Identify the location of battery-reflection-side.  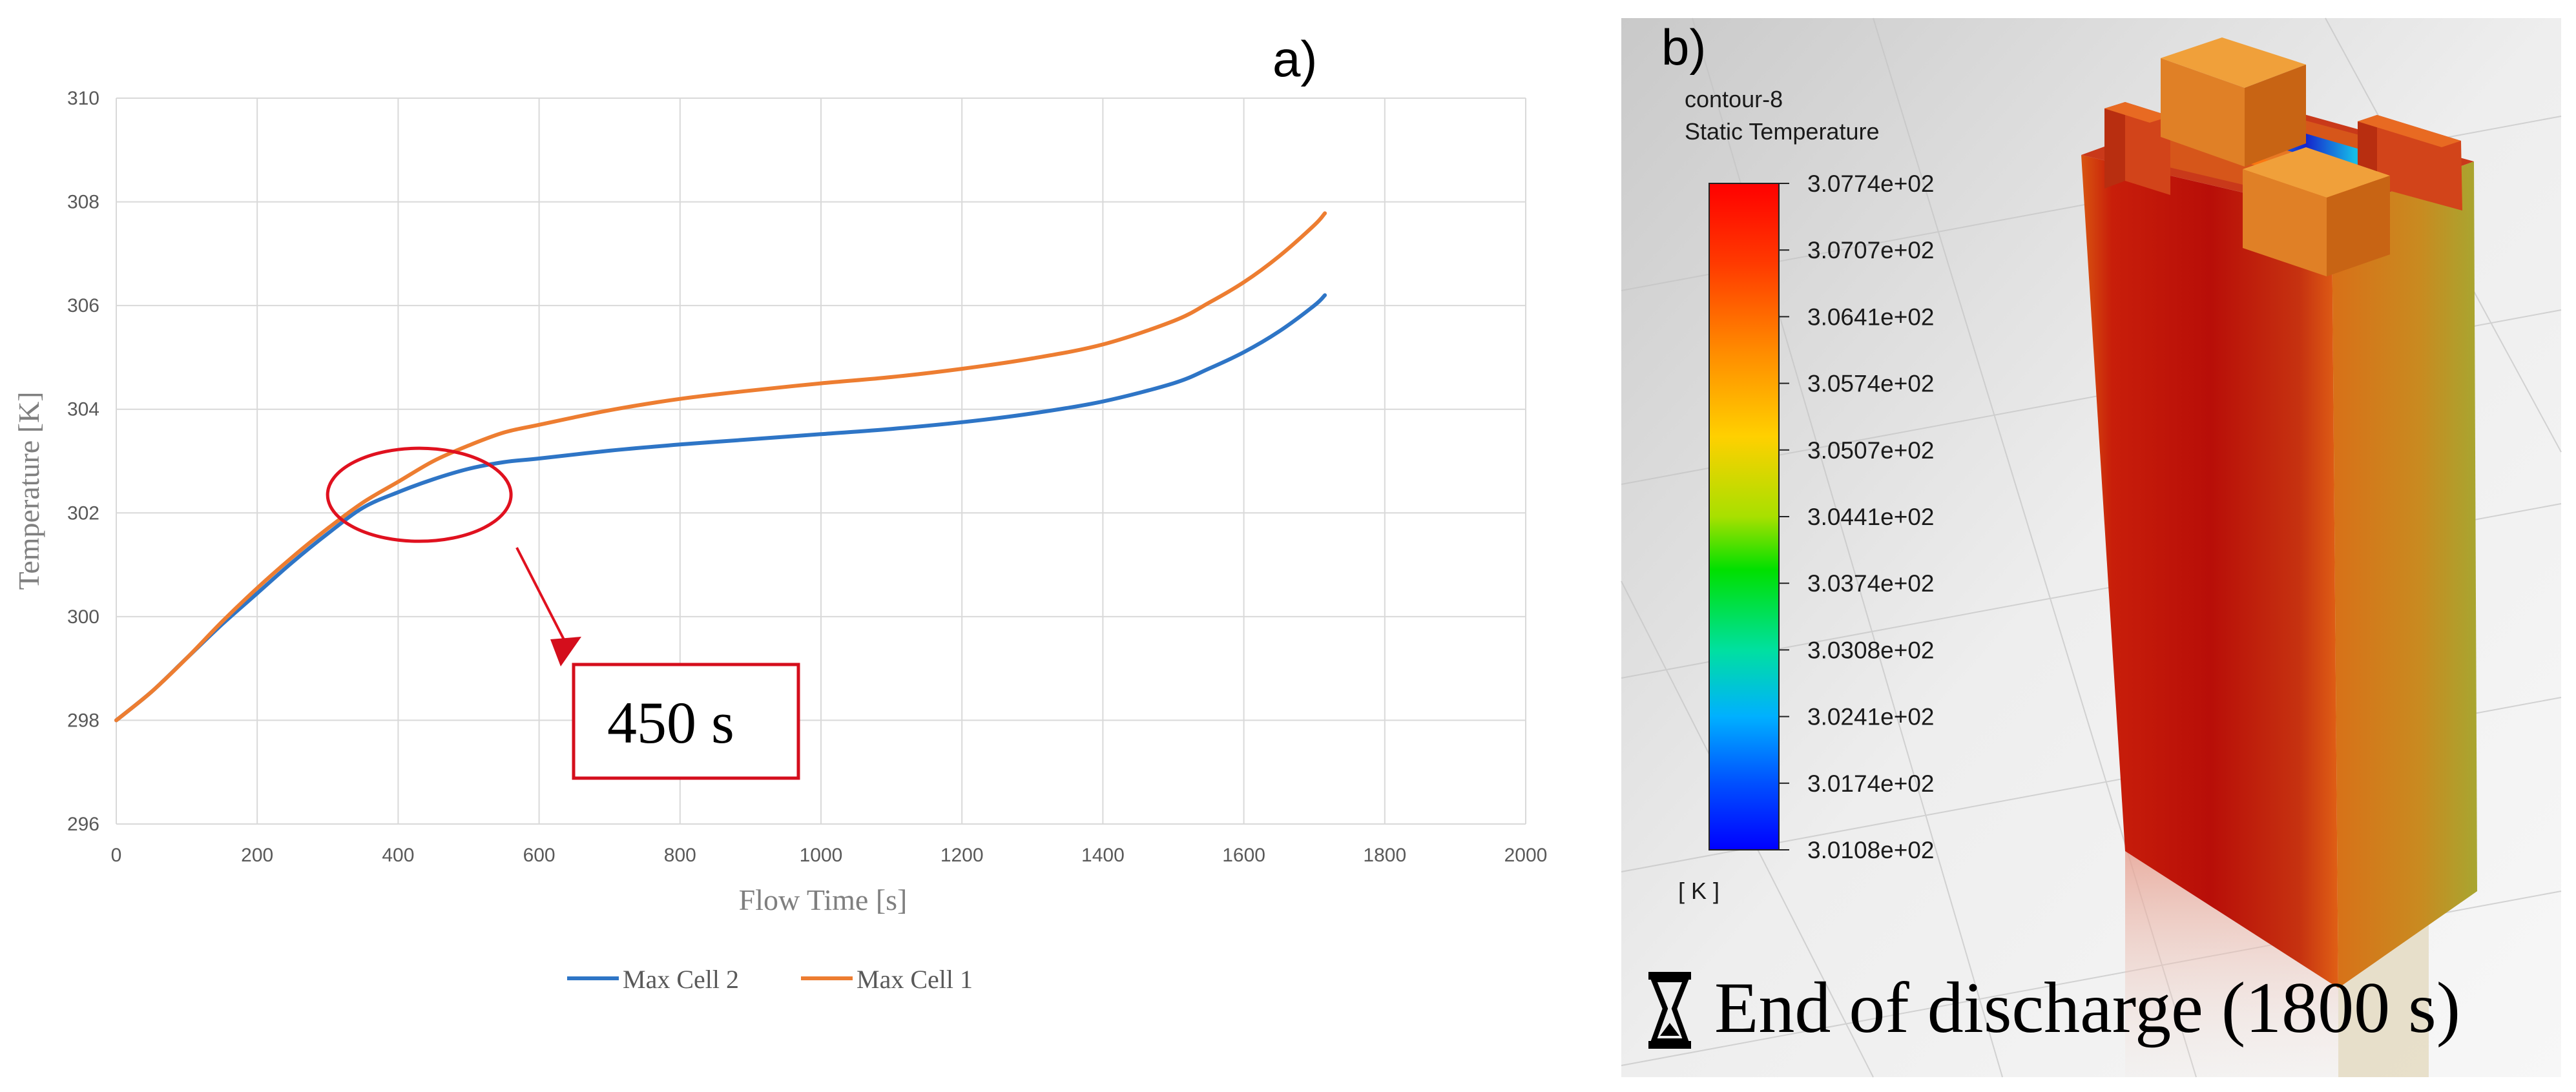
(2383, 990).